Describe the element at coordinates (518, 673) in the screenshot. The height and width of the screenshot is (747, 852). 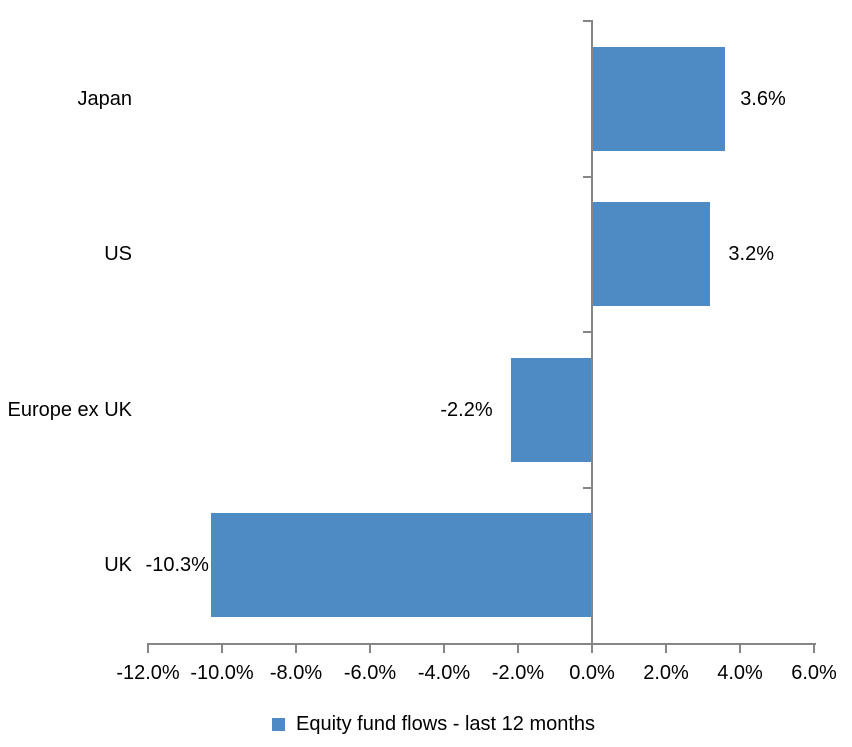
I see `x-tick-label: -2.0%` at that location.